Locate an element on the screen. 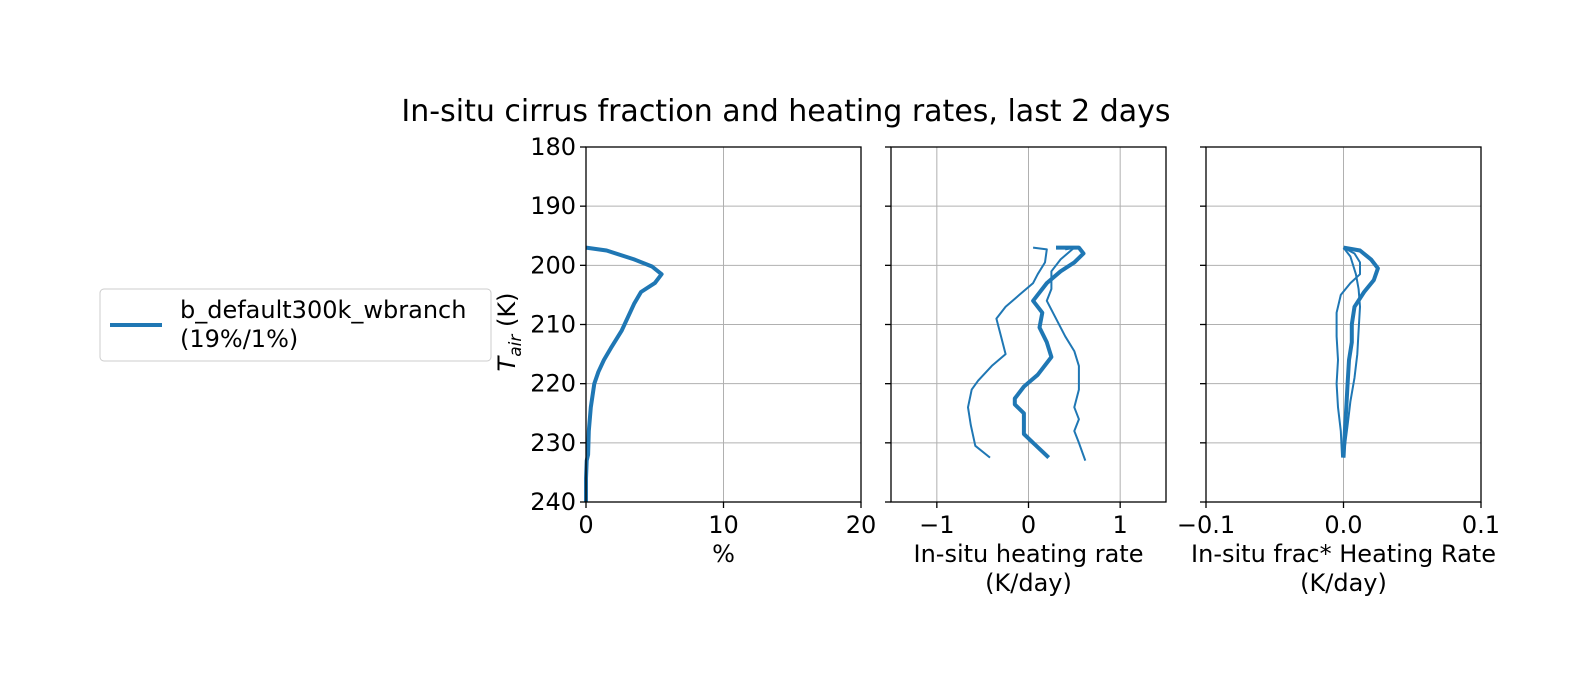 This screenshot has width=1594, height=691. y-axis-label: Tair (K) is located at coordinates (509, 332).